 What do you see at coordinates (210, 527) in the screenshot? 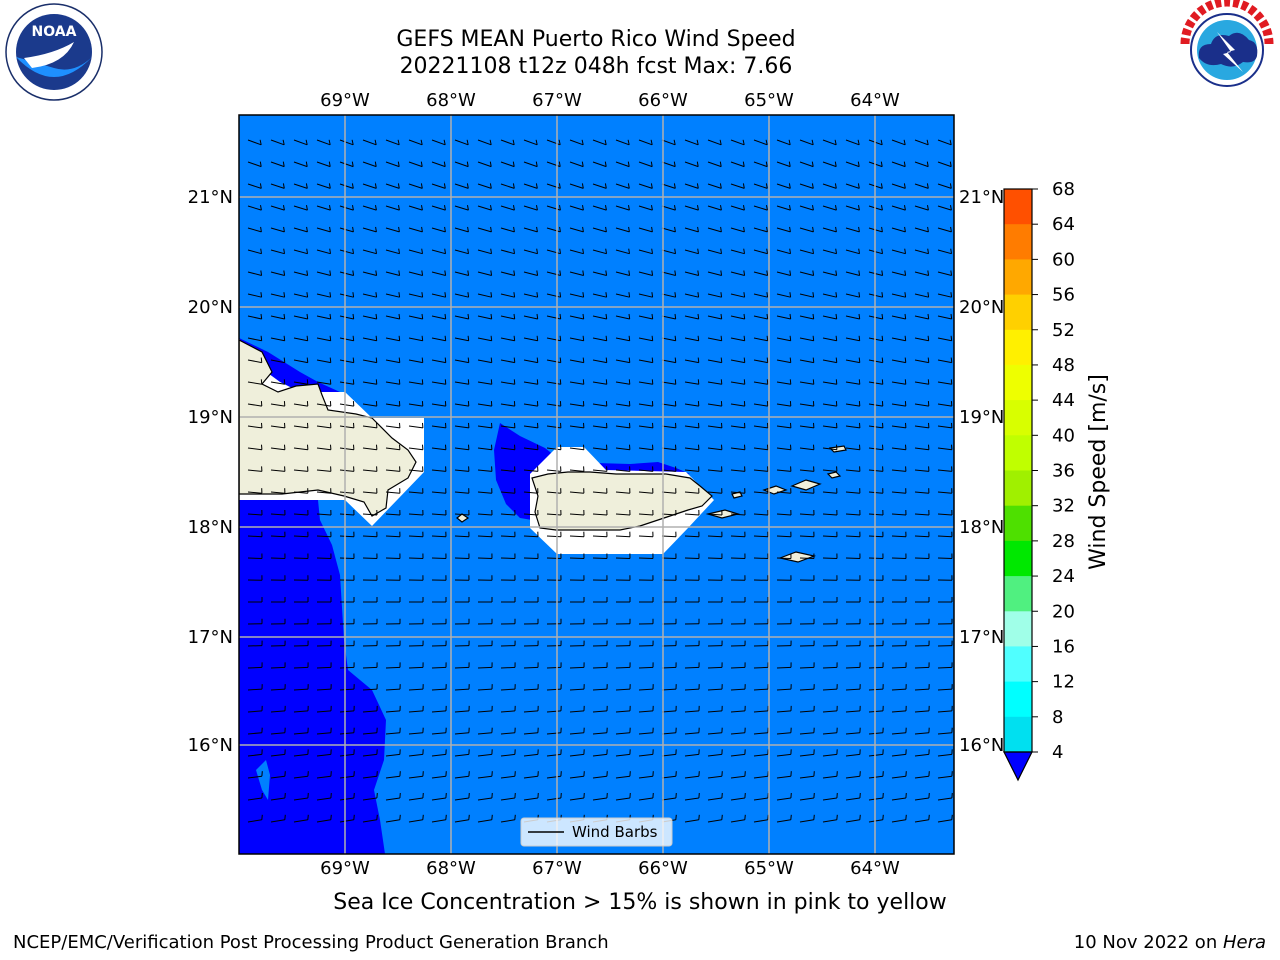
I see `lat-label-left: 18°N` at bounding box center [210, 527].